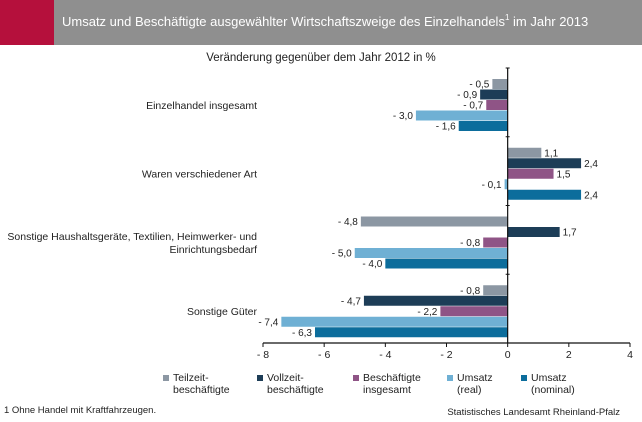 Image resolution: width=642 pixels, height=422 pixels. Describe the element at coordinates (201, 106) in the screenshot. I see `category-label: Einzelhandel insgesamt` at that location.